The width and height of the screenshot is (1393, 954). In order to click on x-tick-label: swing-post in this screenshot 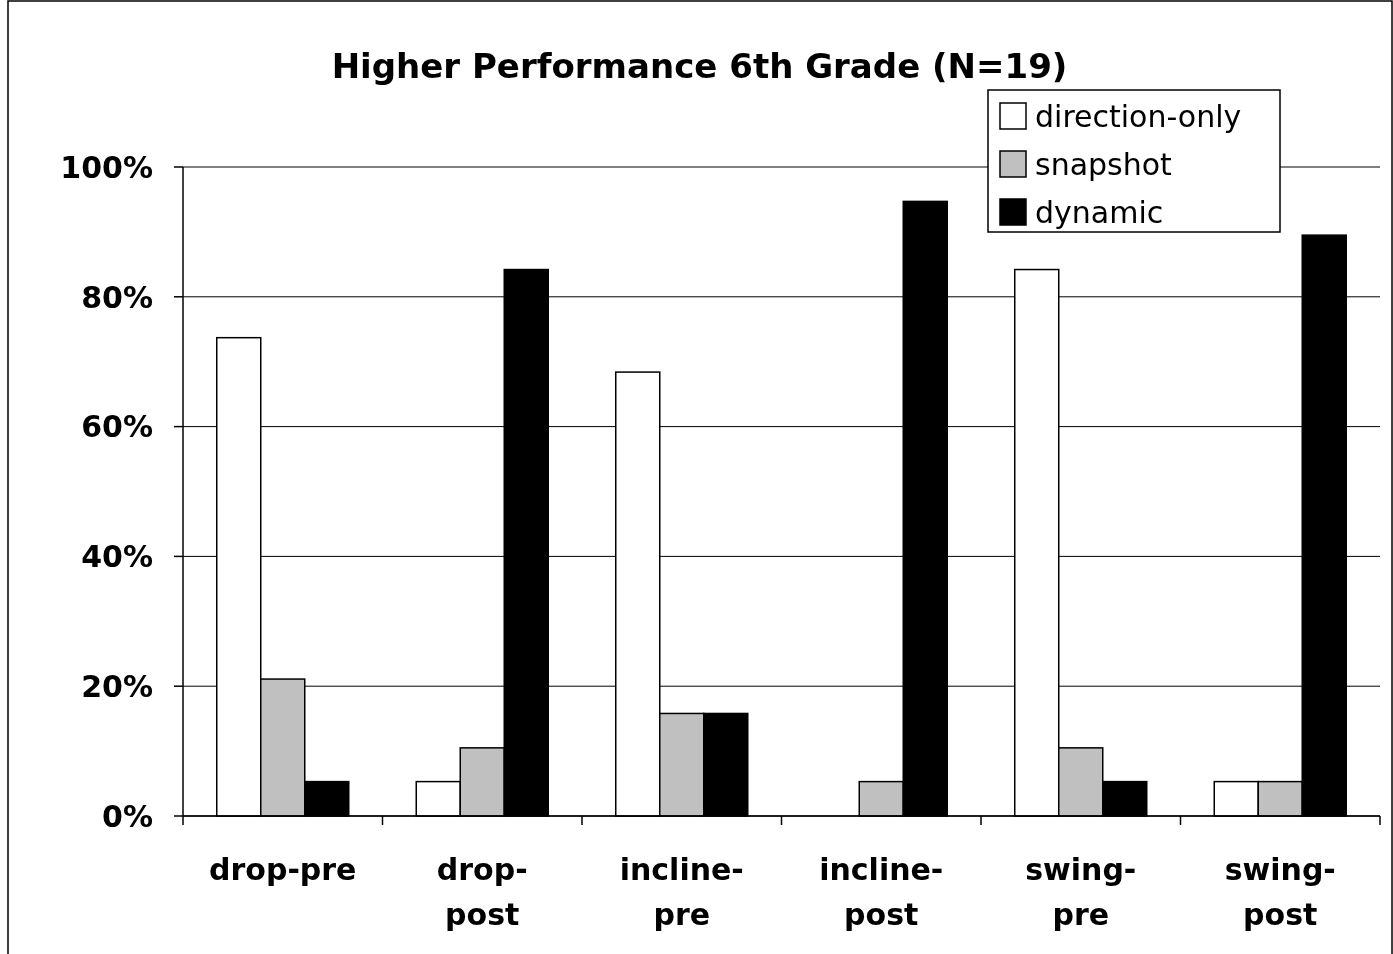, I will do `click(1280, 892)`.